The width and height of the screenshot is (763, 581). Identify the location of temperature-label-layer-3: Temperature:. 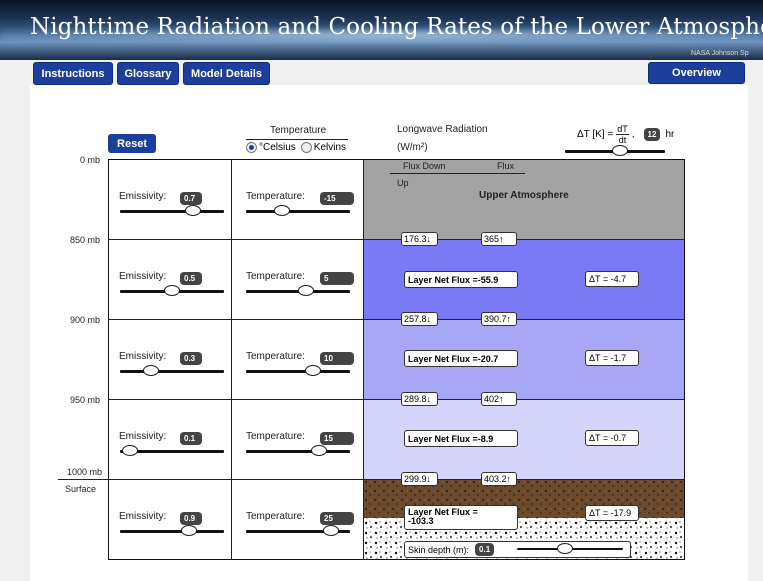
(275, 436).